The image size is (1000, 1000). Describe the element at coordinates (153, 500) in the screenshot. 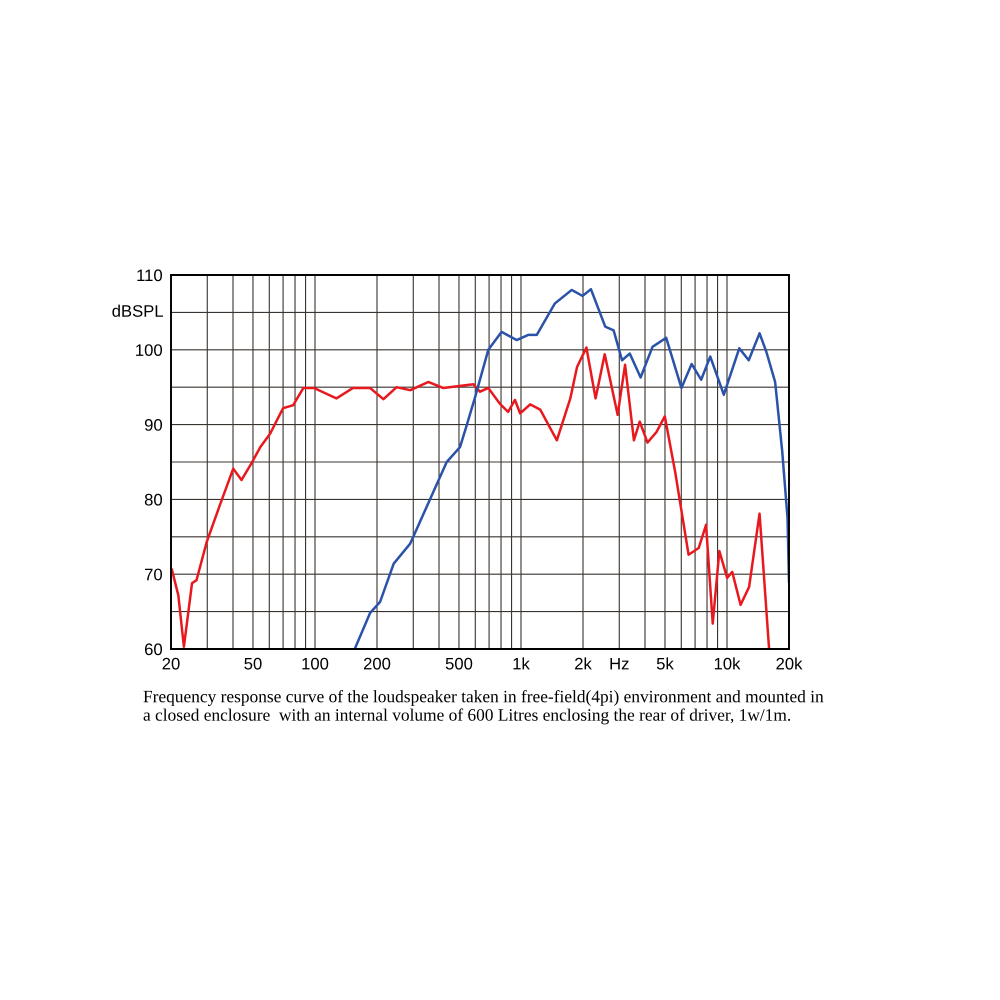

I see `y-tick-label: 80` at that location.